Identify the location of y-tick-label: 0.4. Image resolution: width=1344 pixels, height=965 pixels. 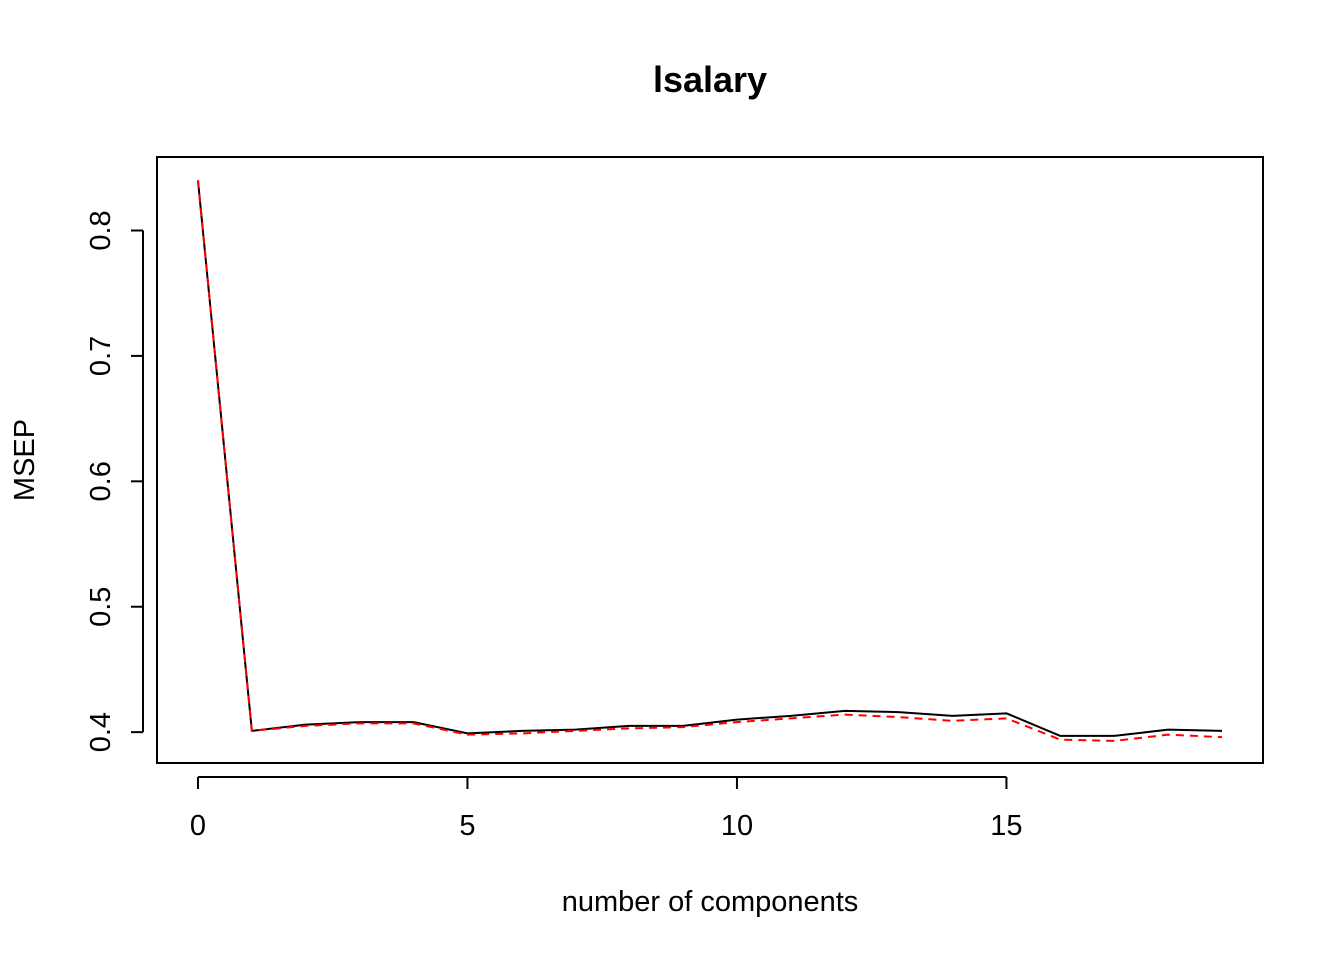
(101, 732).